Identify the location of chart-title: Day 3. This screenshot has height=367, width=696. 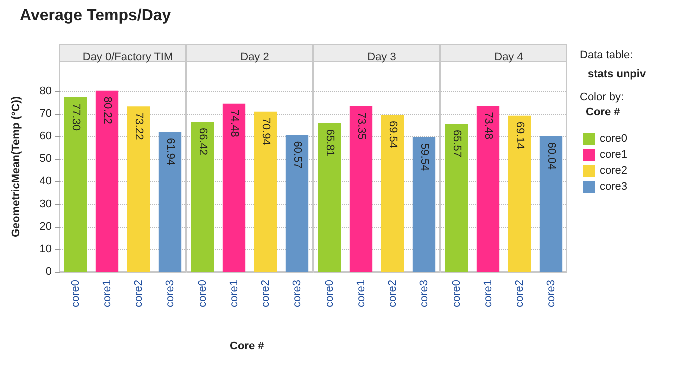
(382, 58).